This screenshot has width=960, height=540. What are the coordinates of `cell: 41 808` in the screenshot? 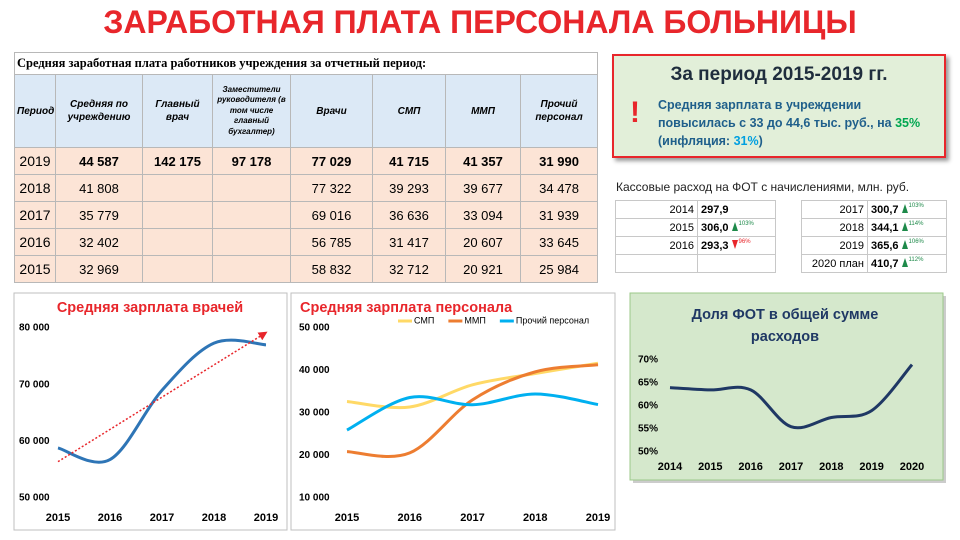 It's located at (99, 188).